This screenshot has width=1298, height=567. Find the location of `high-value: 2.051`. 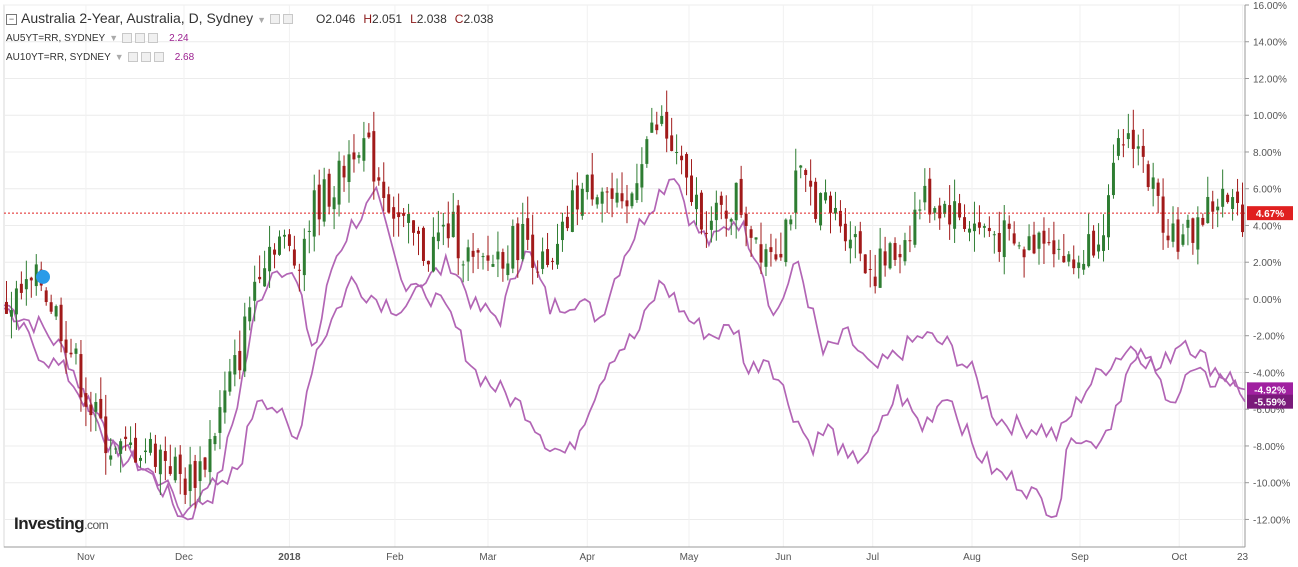

high-value: 2.051 is located at coordinates (387, 19).